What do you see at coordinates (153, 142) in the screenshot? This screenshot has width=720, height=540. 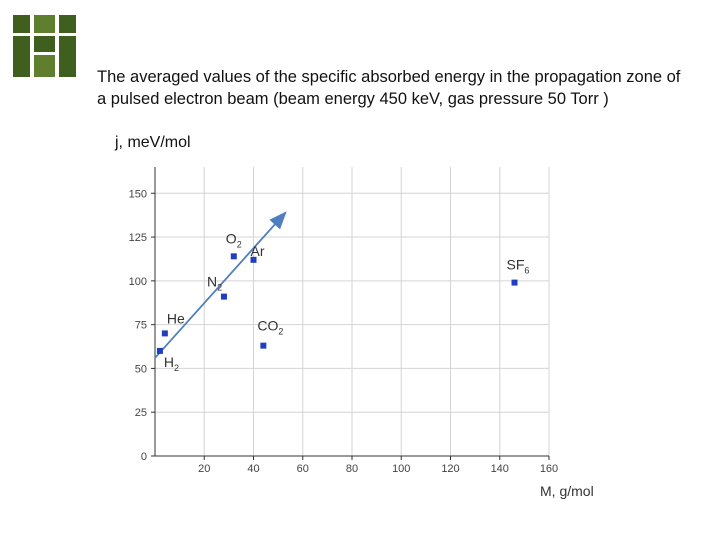 I see `y-axis-label: j, meV/mol` at bounding box center [153, 142].